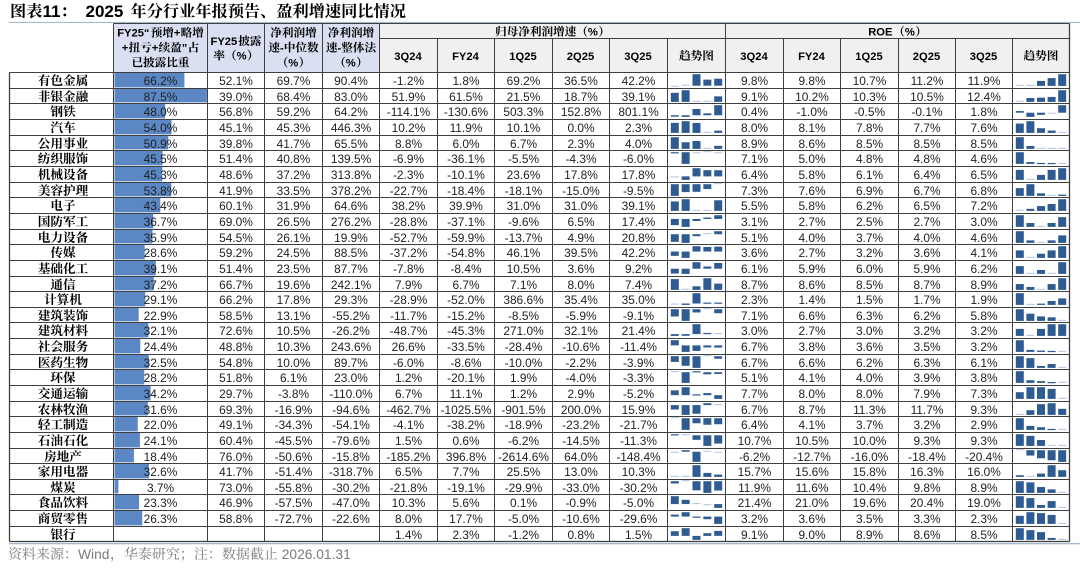 This screenshot has width=1080, height=571. What do you see at coordinates (755, 97) in the screenshot?
I see `svg-text: 9.1%` at bounding box center [755, 97].